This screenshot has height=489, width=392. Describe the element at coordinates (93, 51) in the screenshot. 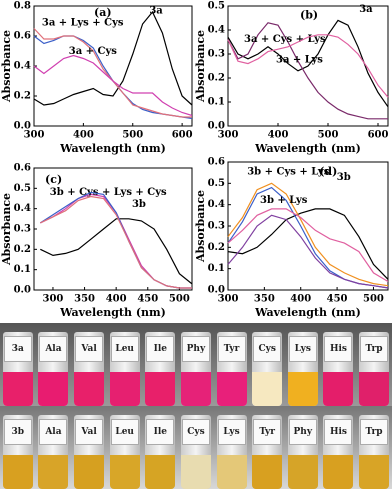

I see `series-annotation: 3a + Cys` at that location.